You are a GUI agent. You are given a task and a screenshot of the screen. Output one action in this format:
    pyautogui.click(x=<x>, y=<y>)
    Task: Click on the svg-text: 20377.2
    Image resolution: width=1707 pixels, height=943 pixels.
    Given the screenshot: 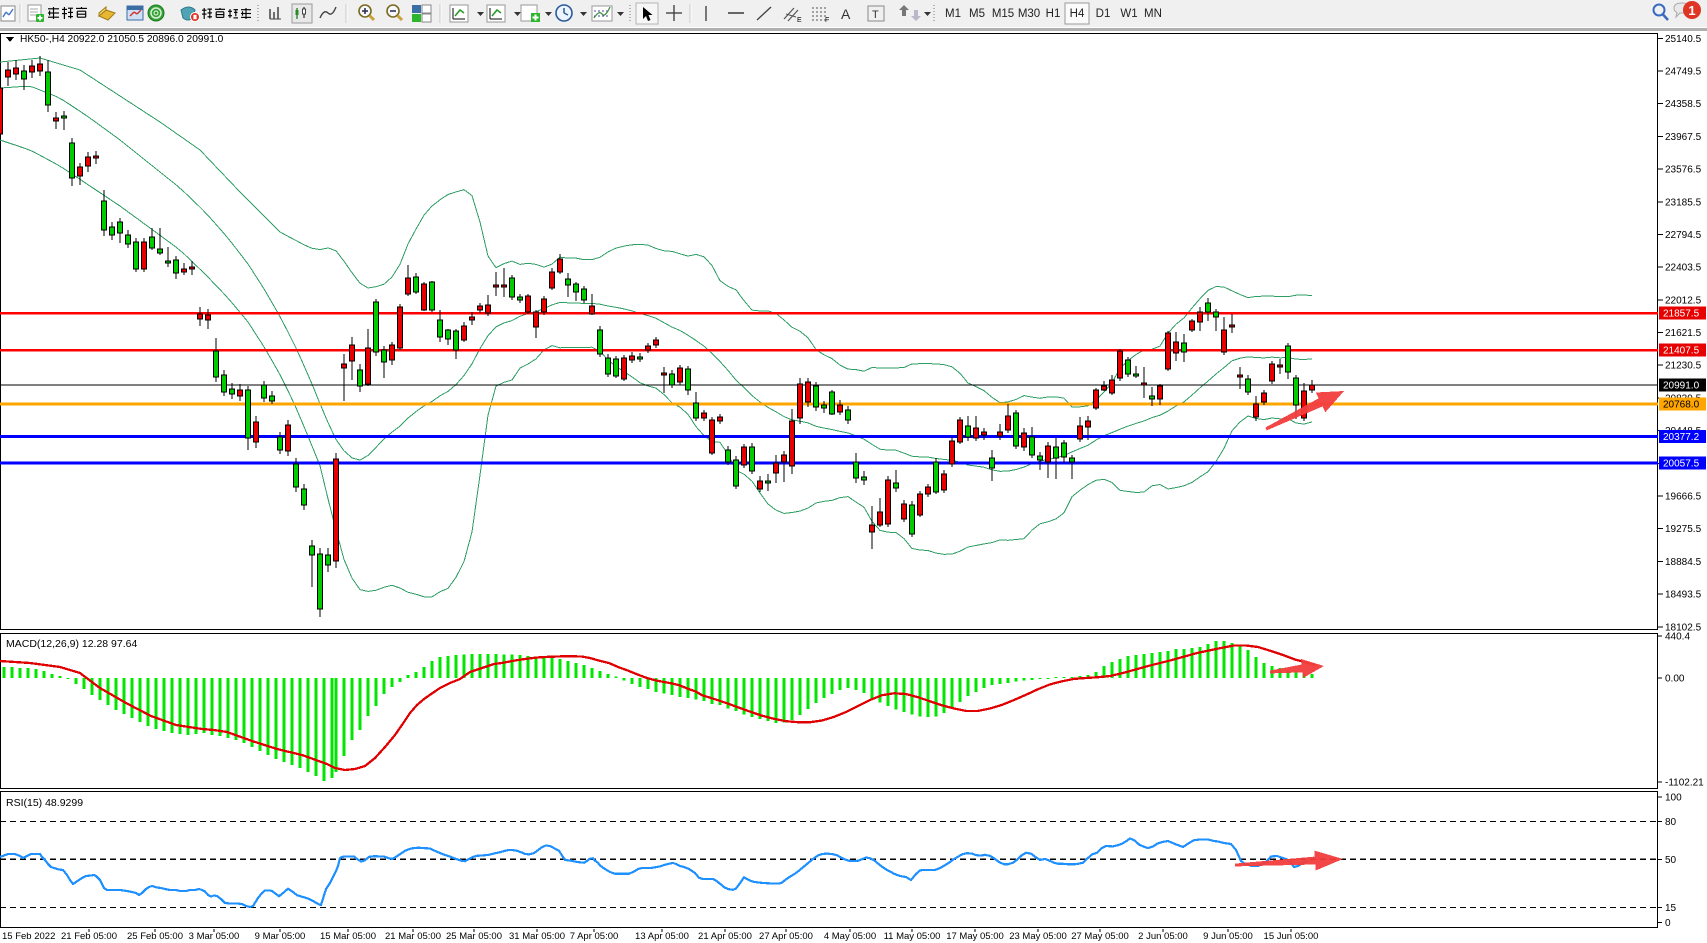 What is the action you would take?
    pyautogui.click(x=1681, y=437)
    